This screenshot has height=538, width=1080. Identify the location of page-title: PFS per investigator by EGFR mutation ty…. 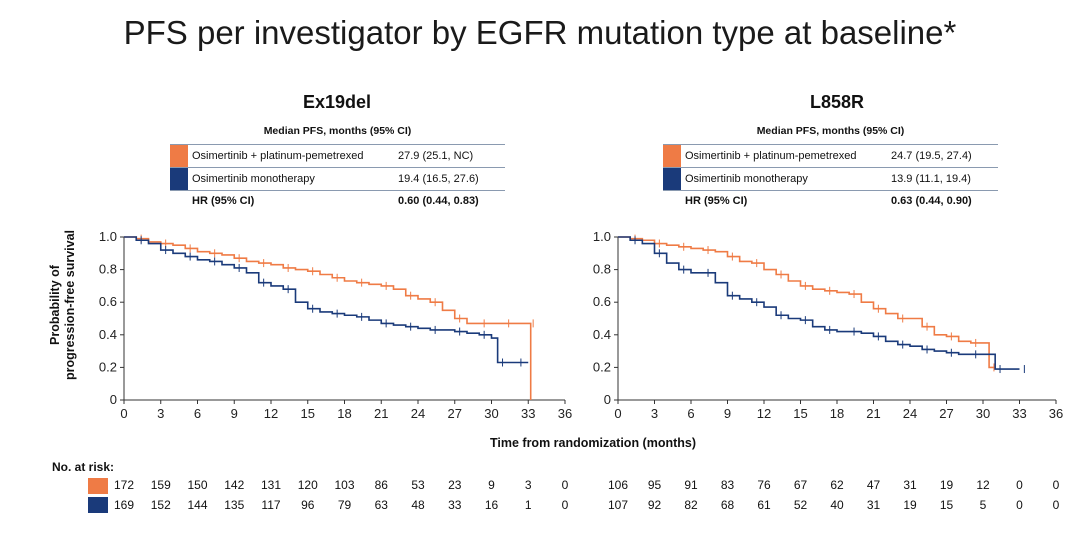
(540, 32).